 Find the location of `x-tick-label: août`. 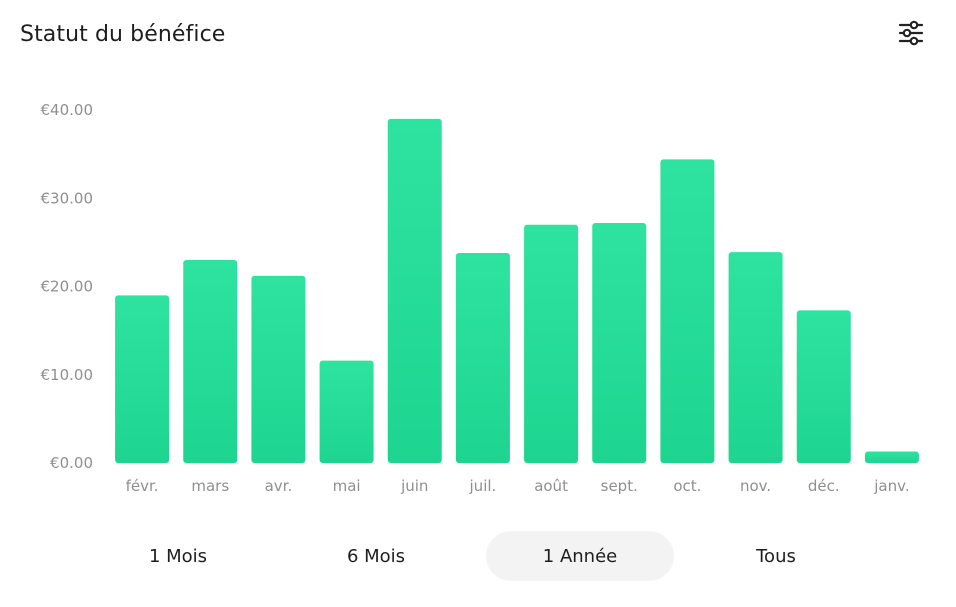

x-tick-label: août is located at coordinates (551, 486).